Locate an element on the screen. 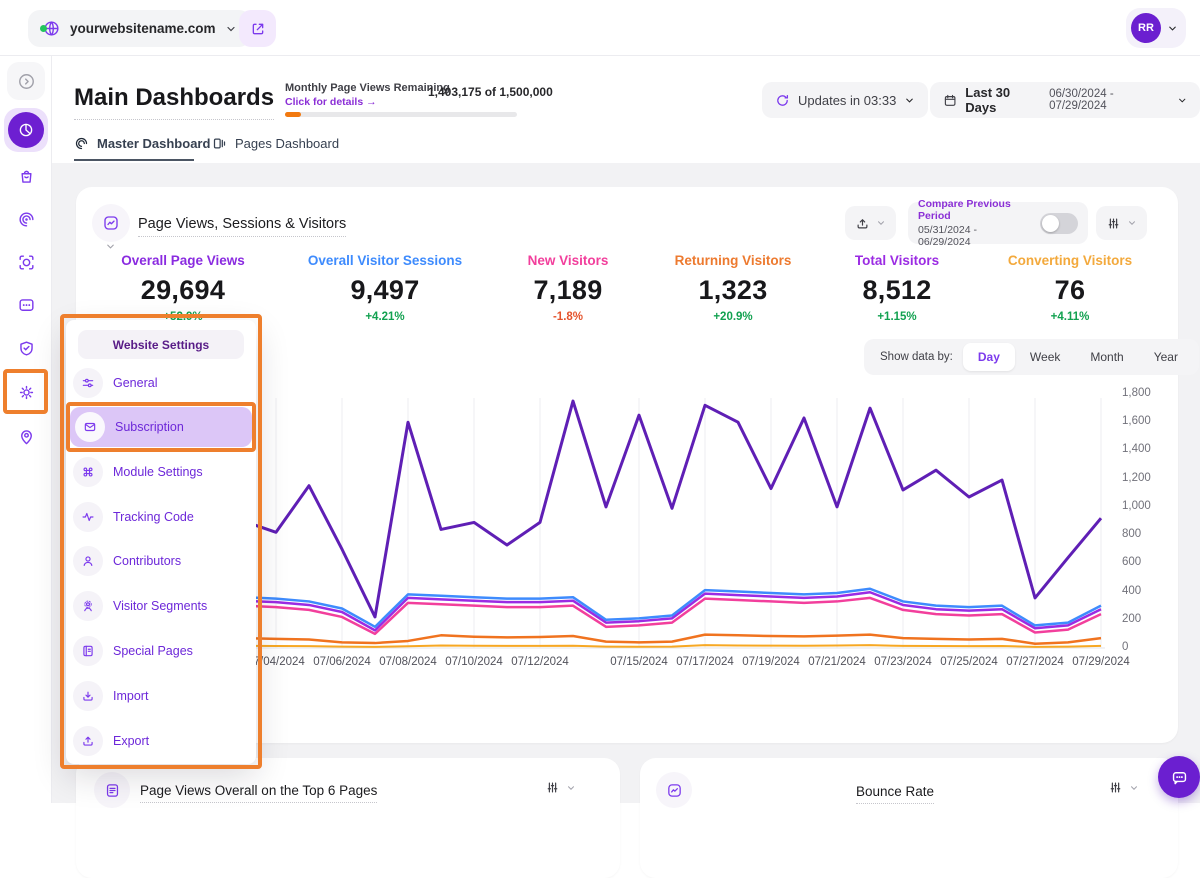  x-tick-label: 07/10/2024 is located at coordinates (474, 662).